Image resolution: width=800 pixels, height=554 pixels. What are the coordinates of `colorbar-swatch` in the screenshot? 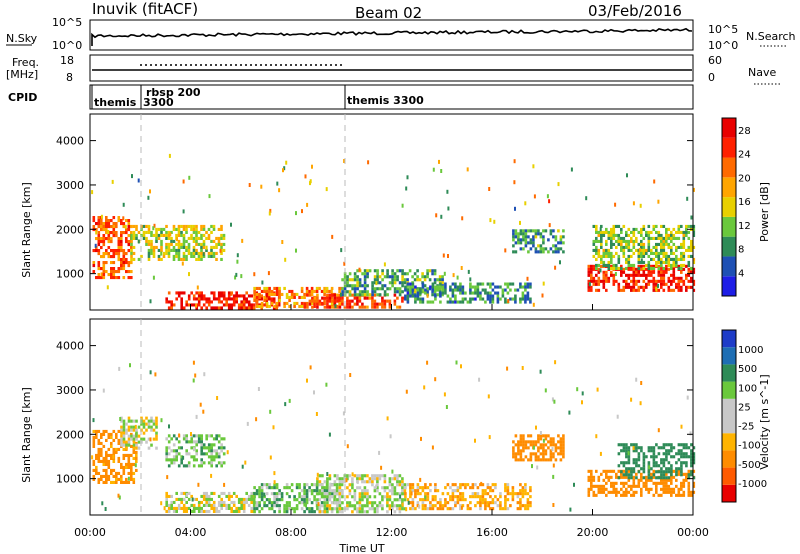 It's located at (729, 266).